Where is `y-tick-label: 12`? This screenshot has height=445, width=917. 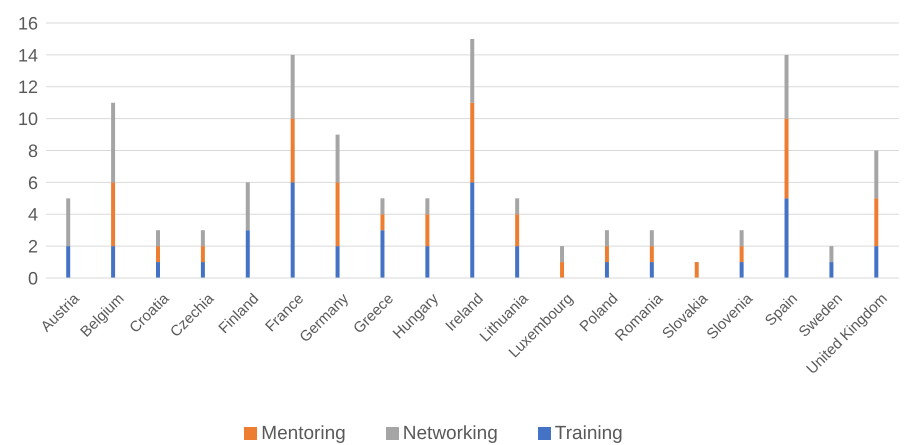
y-tick-label: 12 is located at coordinates (28, 87).